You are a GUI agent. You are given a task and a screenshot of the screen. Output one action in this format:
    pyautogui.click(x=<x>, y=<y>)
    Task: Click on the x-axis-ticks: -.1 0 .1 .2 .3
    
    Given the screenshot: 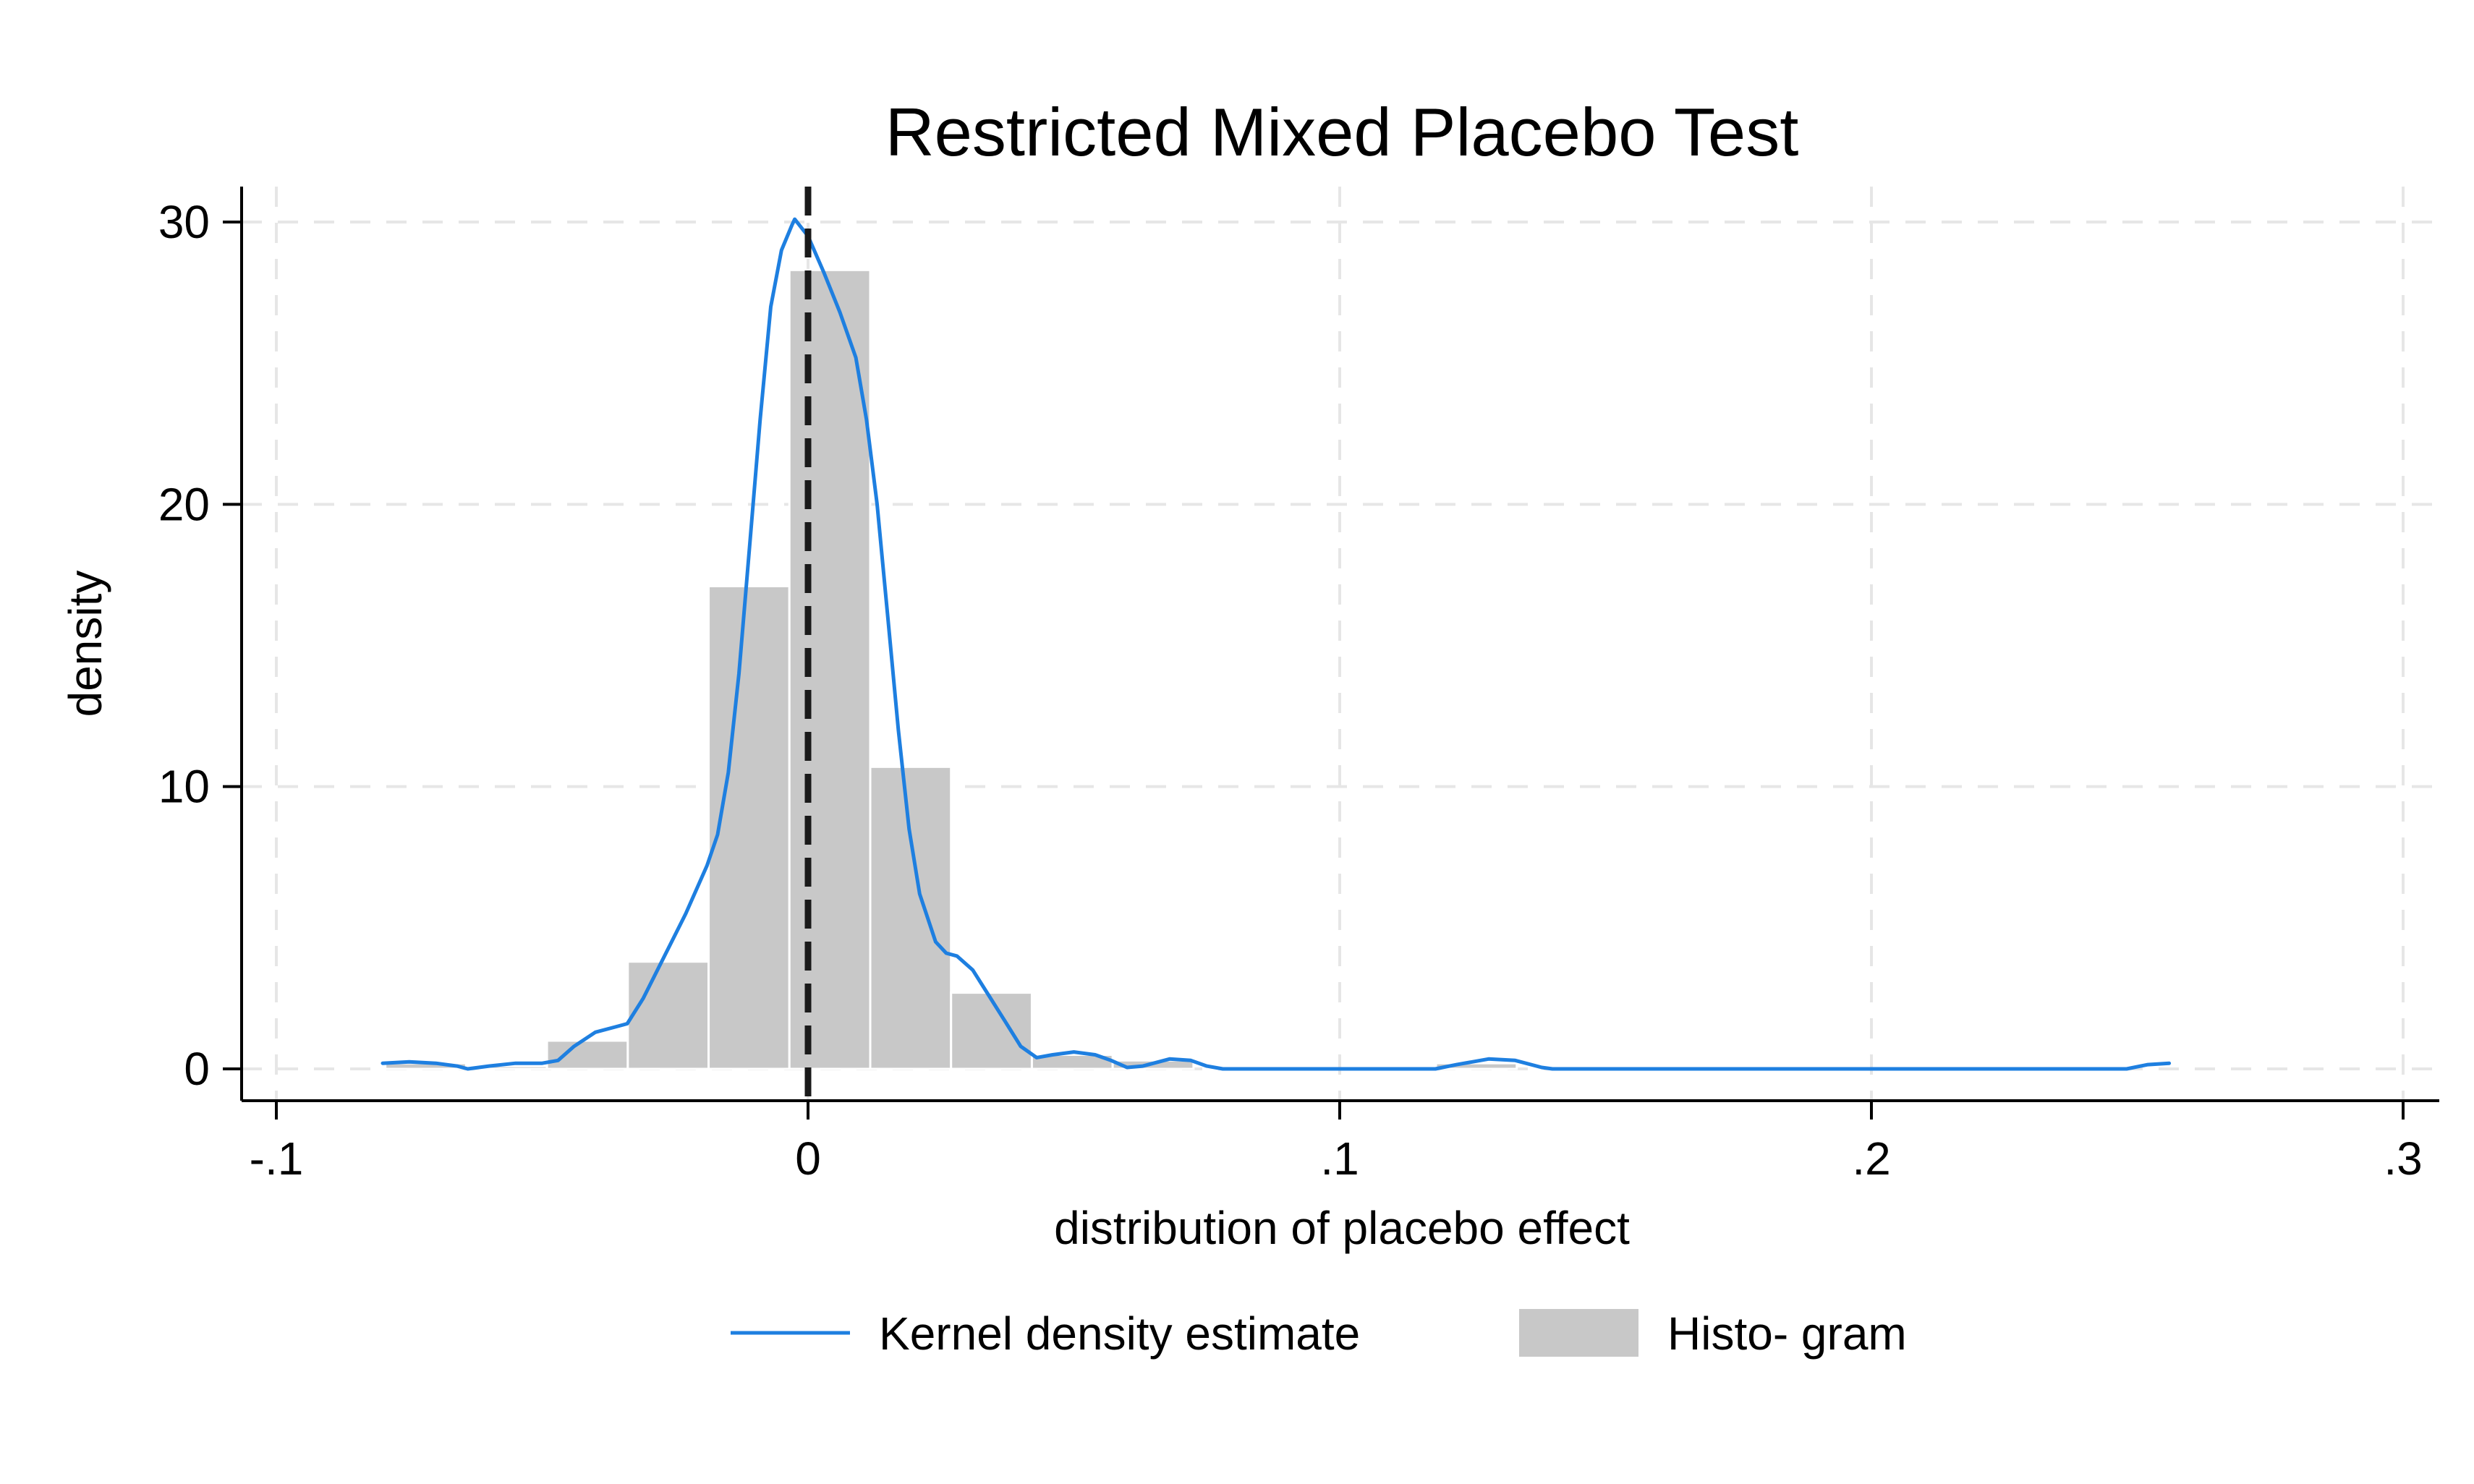 What is the action you would take?
    pyautogui.click(x=1336, y=1143)
    